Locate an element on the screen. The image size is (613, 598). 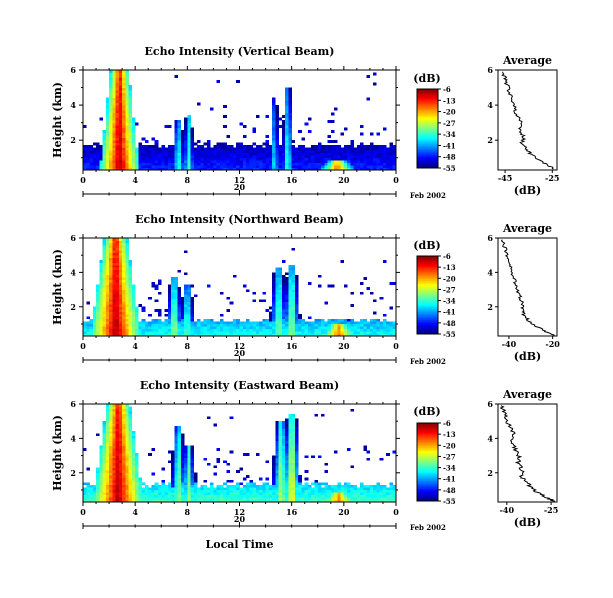
y-axis-label: Height (km) is located at coordinates (57, 453).